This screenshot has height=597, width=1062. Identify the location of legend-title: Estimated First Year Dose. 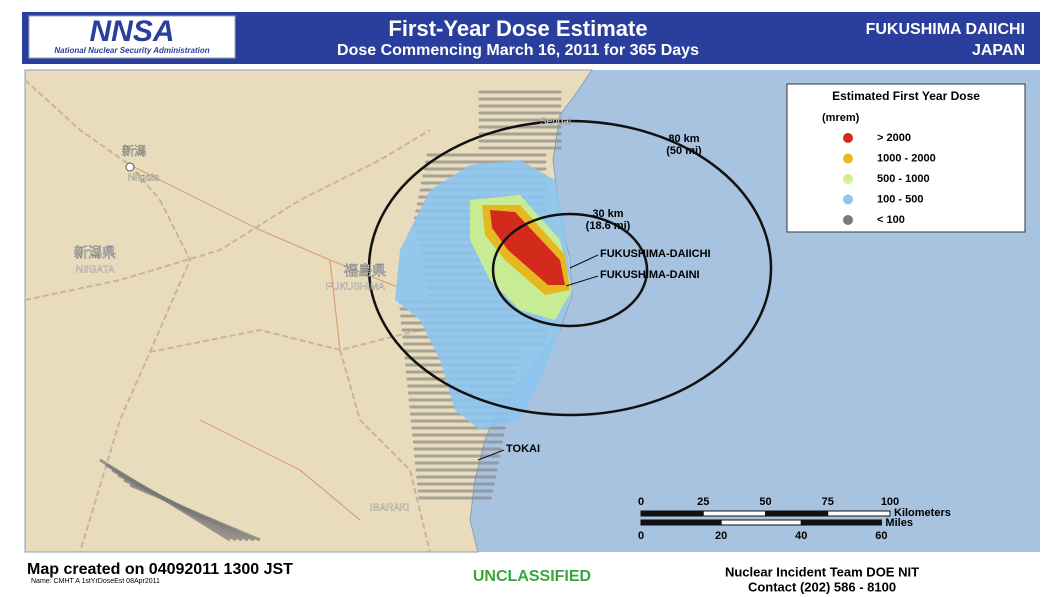
(906, 96).